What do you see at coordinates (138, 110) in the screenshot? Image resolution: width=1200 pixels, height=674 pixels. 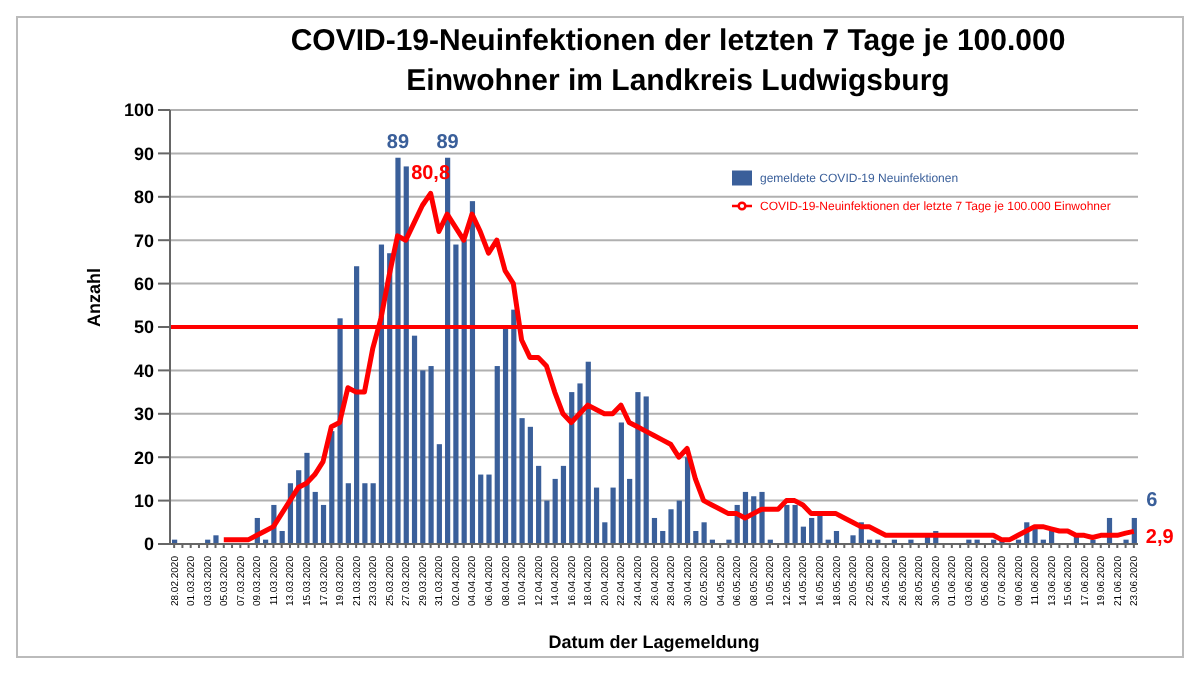 I see `y-tick-label: 100` at bounding box center [138, 110].